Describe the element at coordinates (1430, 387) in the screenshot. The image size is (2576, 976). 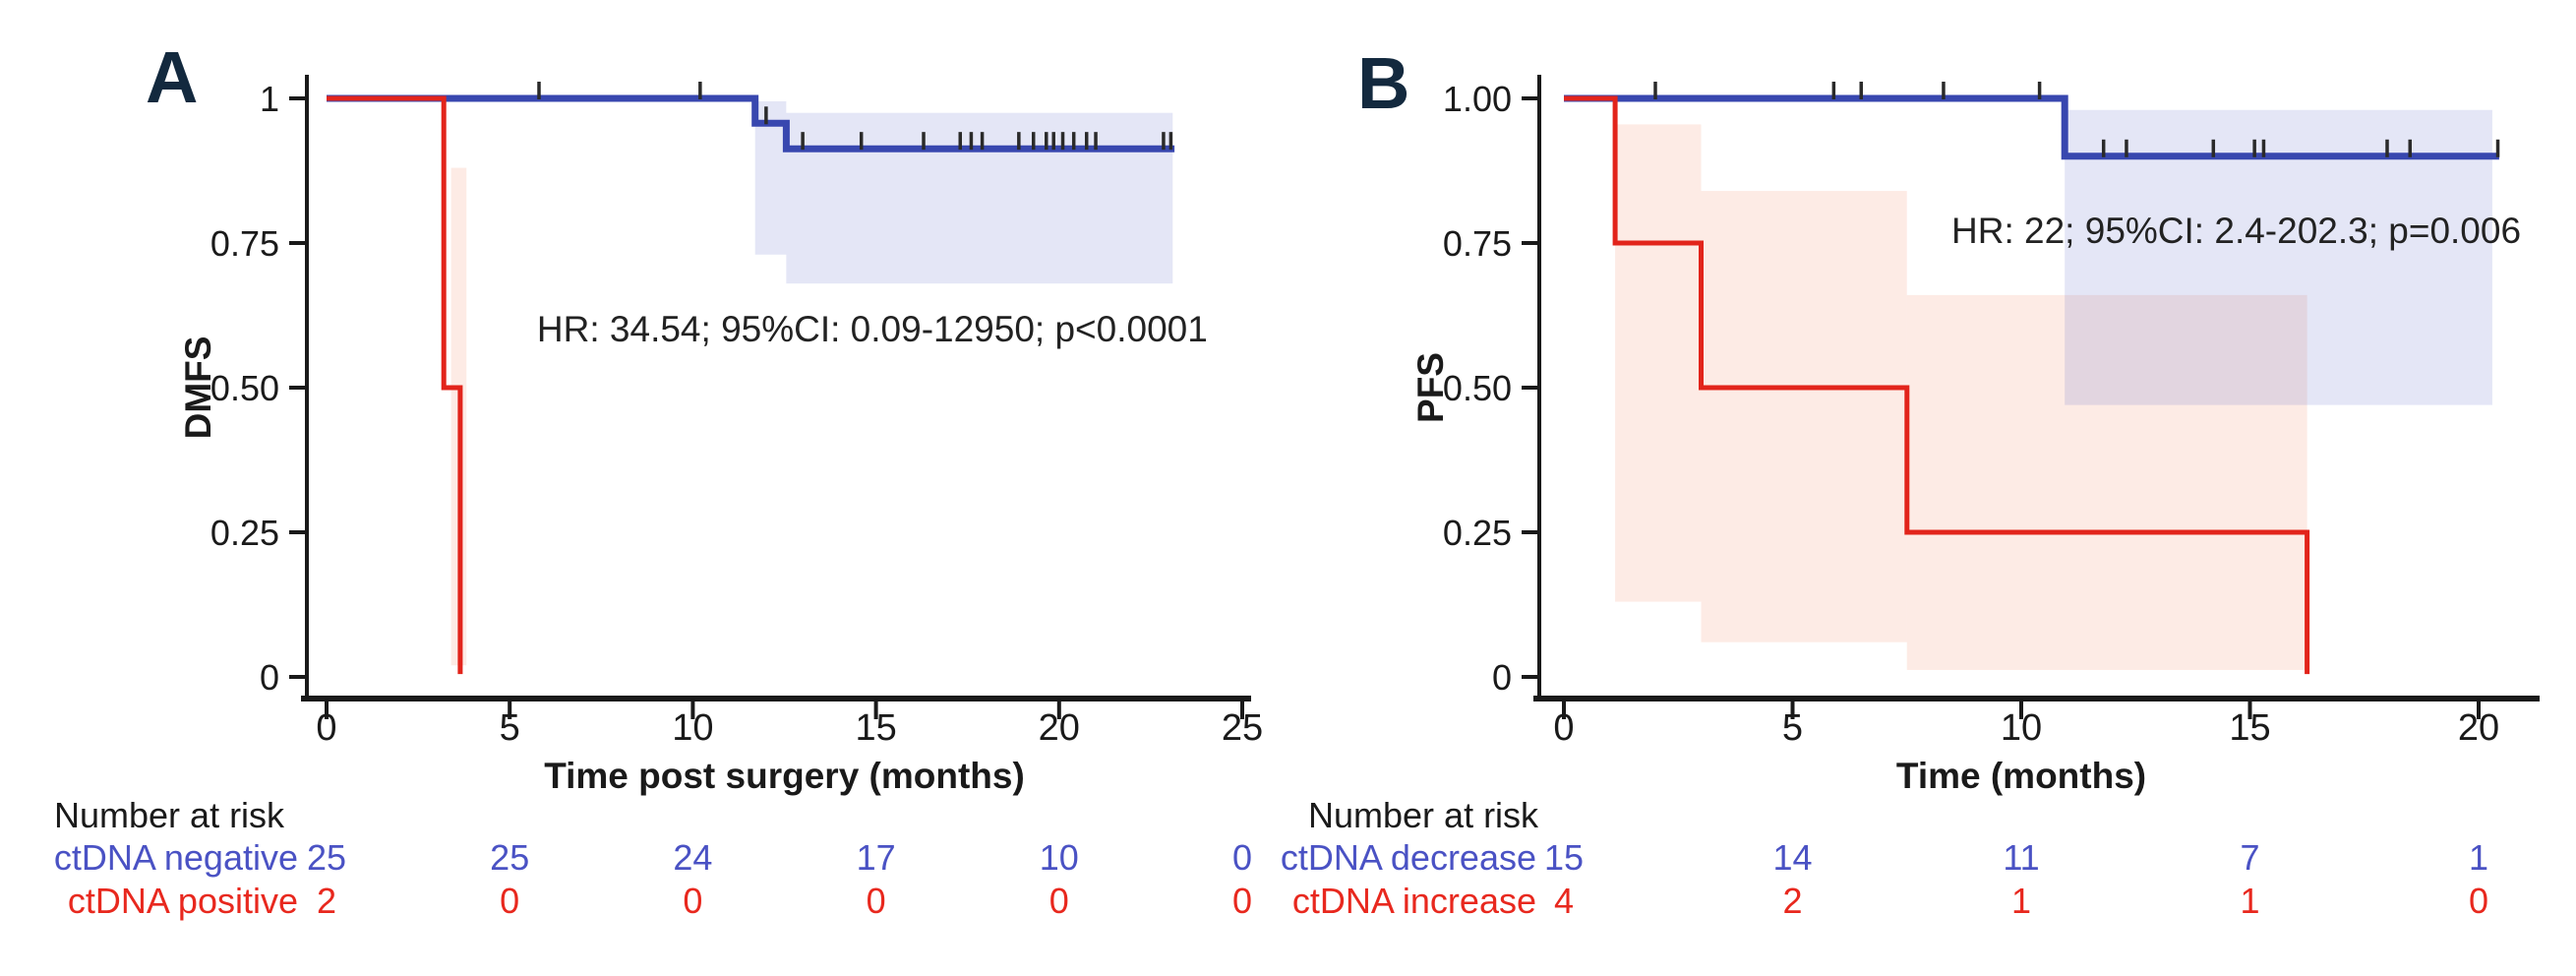
I see `y-axis-label: PFS` at that location.